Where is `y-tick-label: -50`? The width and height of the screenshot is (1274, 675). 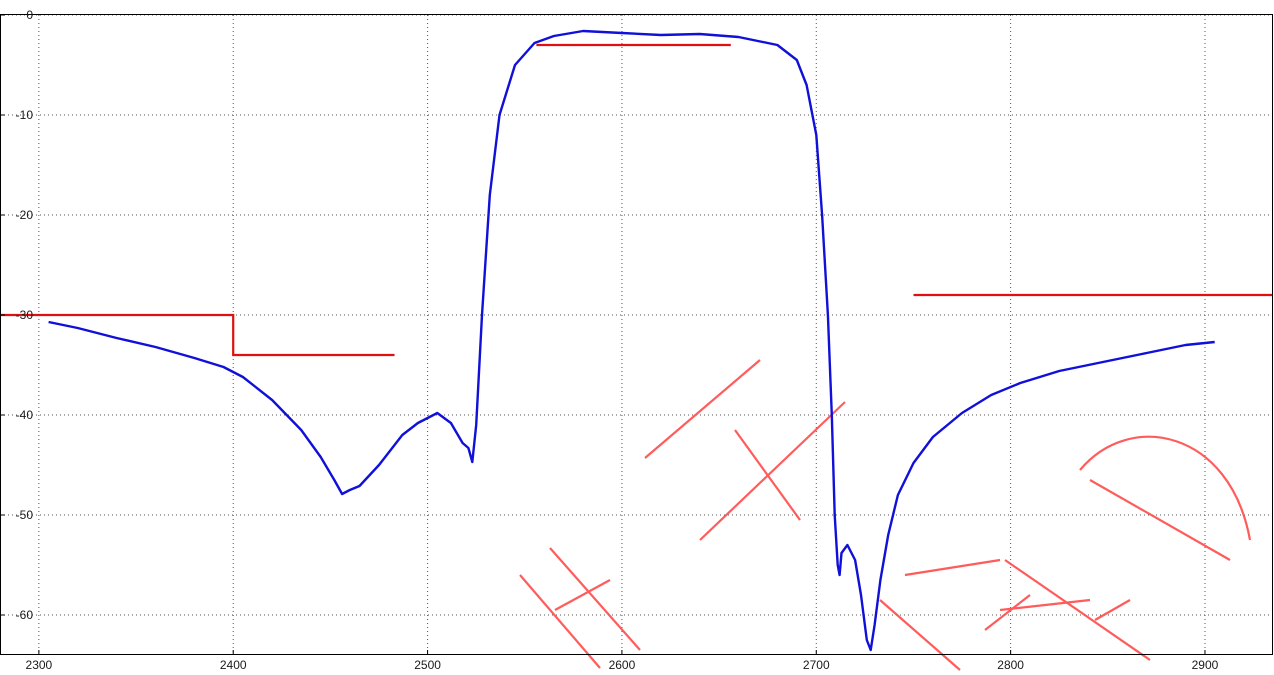
y-tick-label: -50 is located at coordinates (25, 515).